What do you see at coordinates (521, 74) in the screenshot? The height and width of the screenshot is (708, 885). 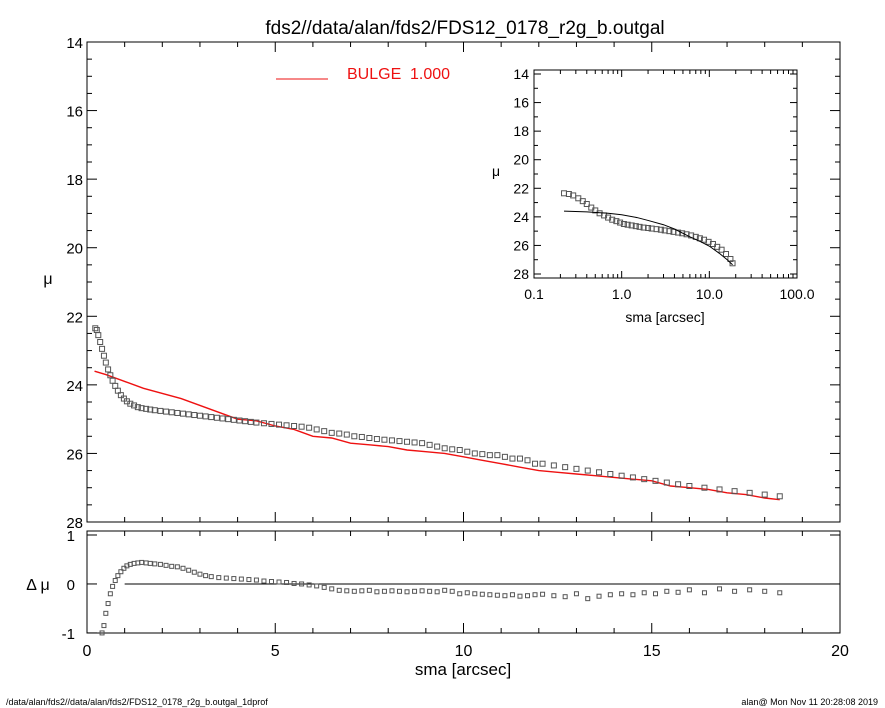 I see `inset-y-tick-label: 14` at bounding box center [521, 74].